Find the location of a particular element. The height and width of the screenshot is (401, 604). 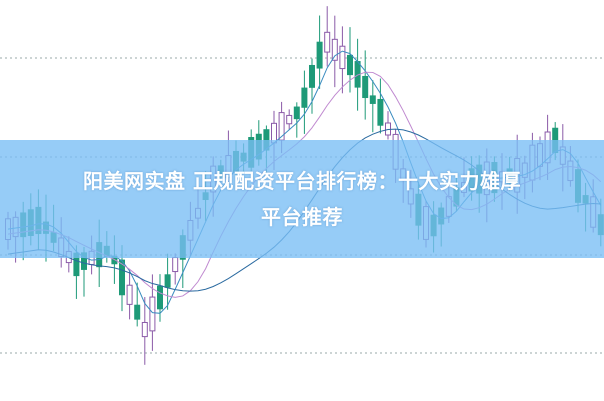

title-line-1: 阳美网实盘 正规配资平台排行榜：十大实力雄厚 is located at coordinates (302, 181).